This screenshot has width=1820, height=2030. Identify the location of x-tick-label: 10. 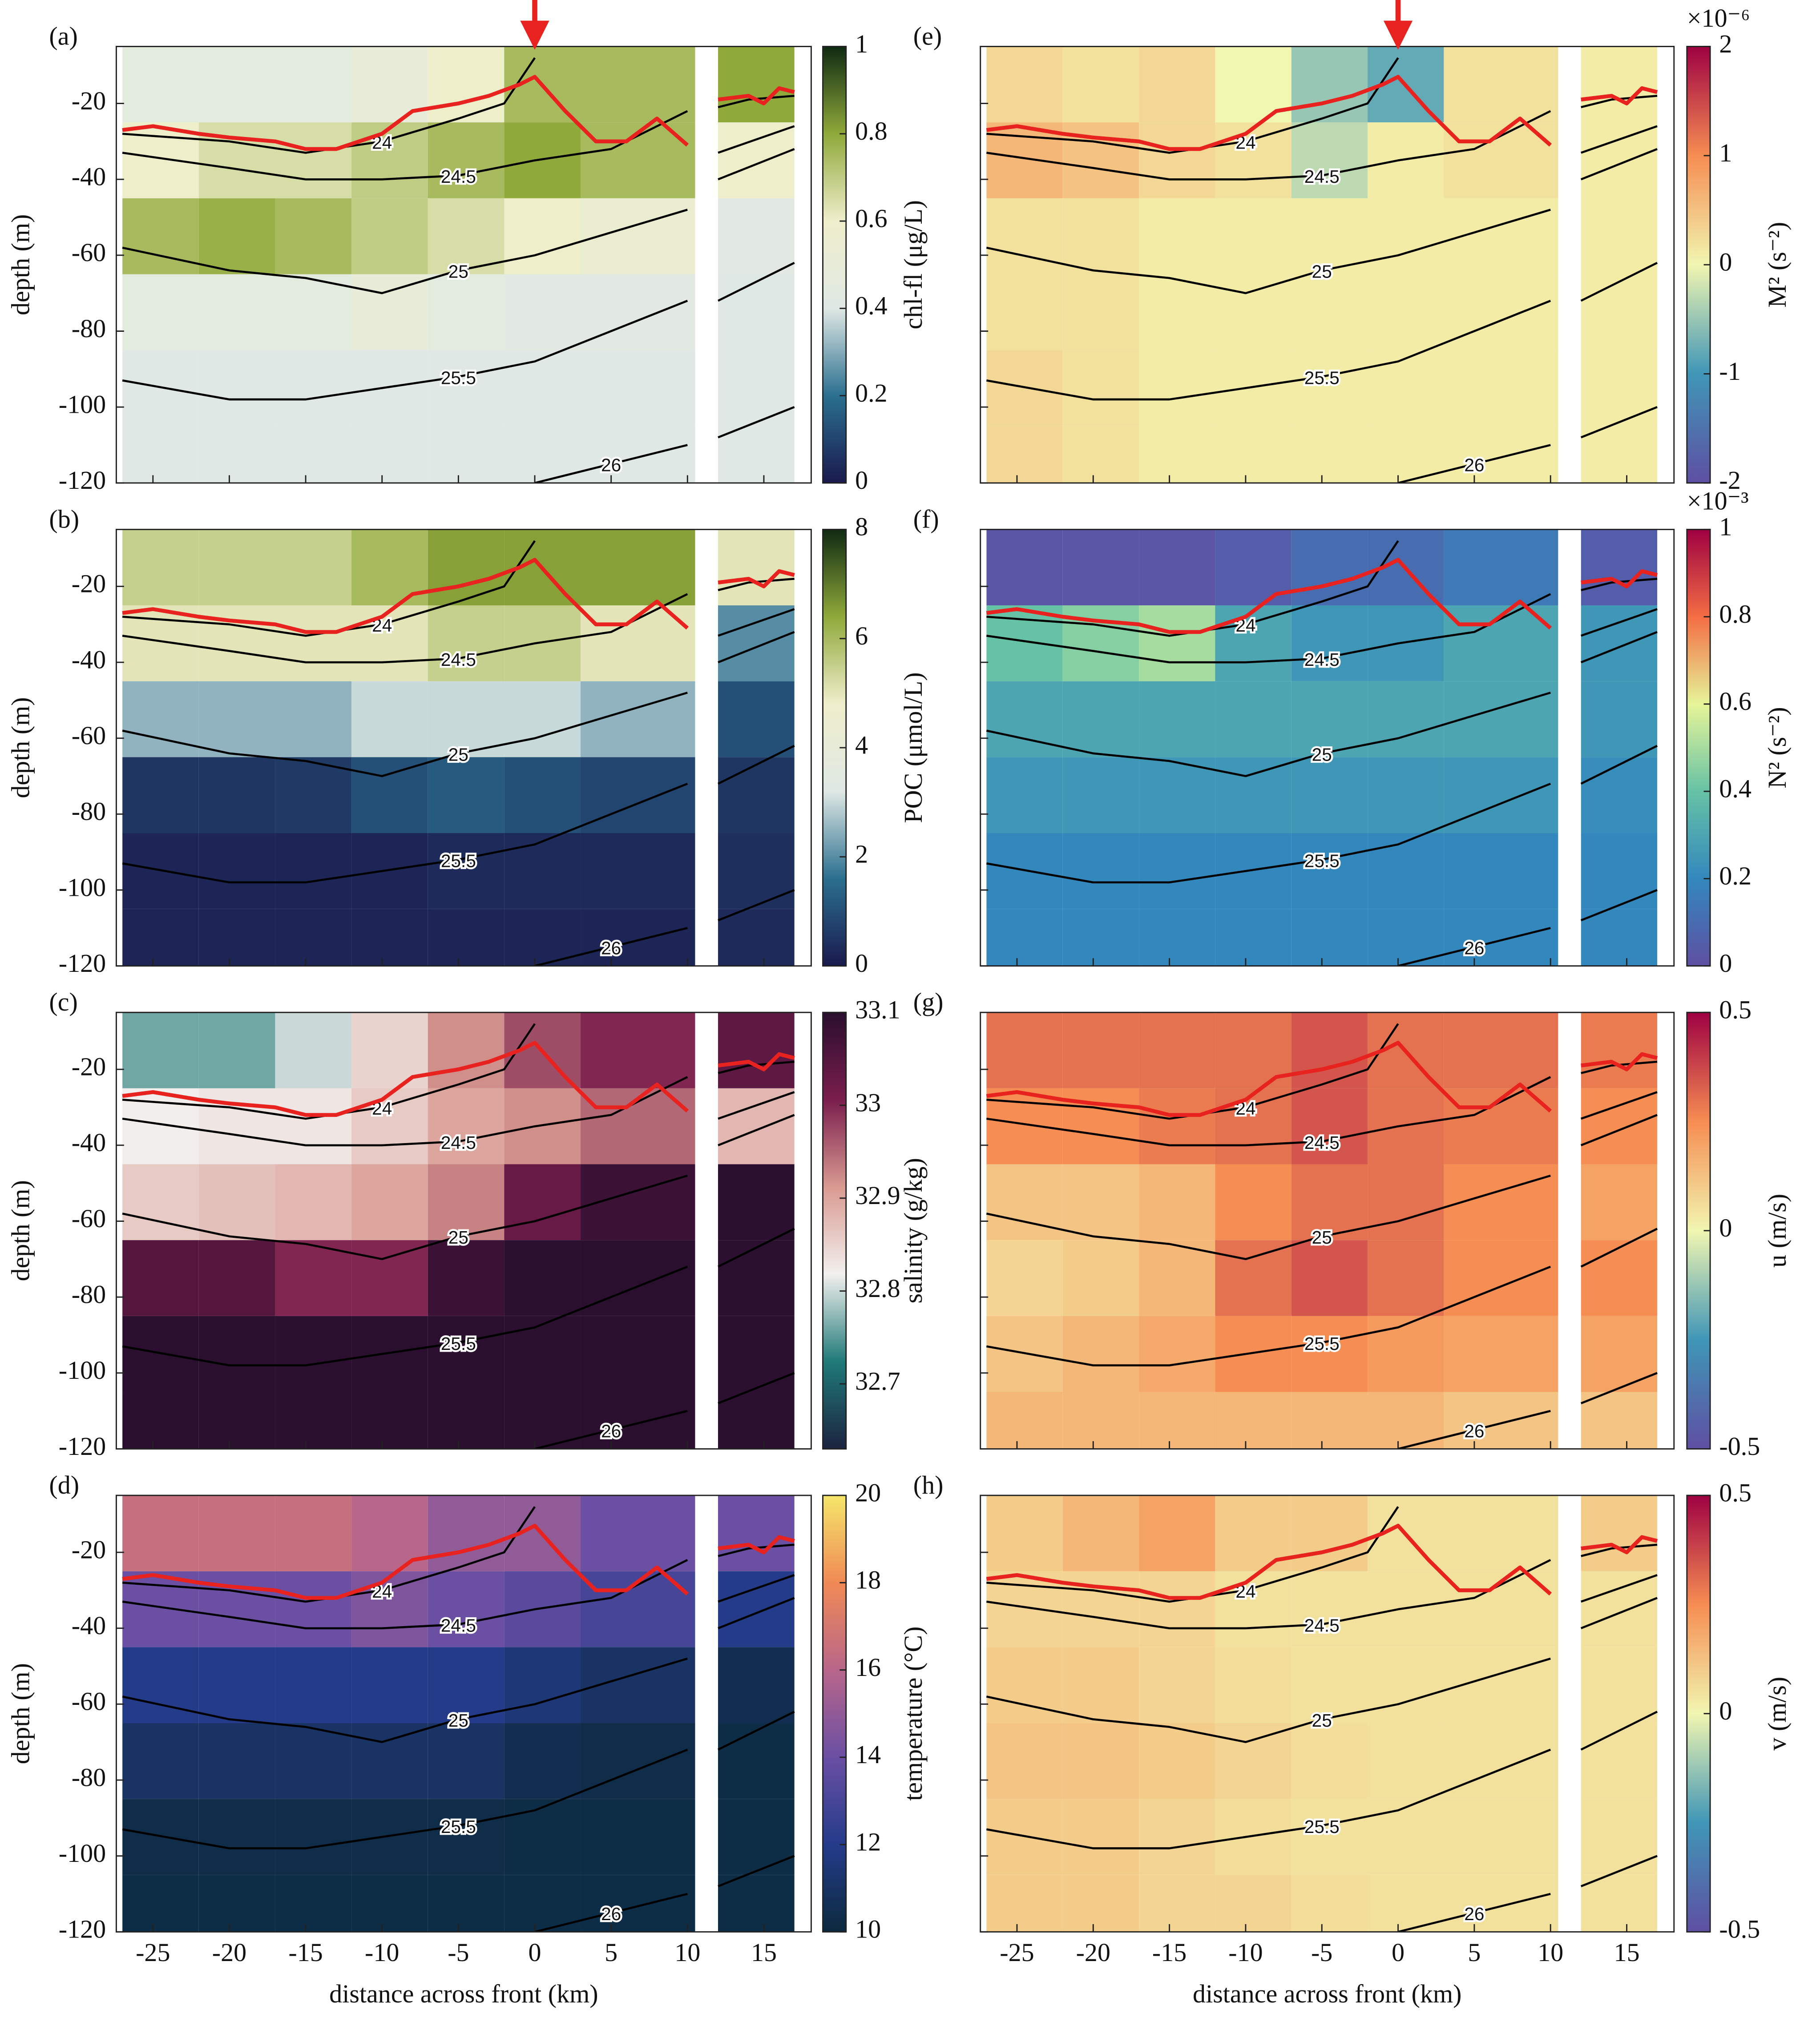
(687, 1952).